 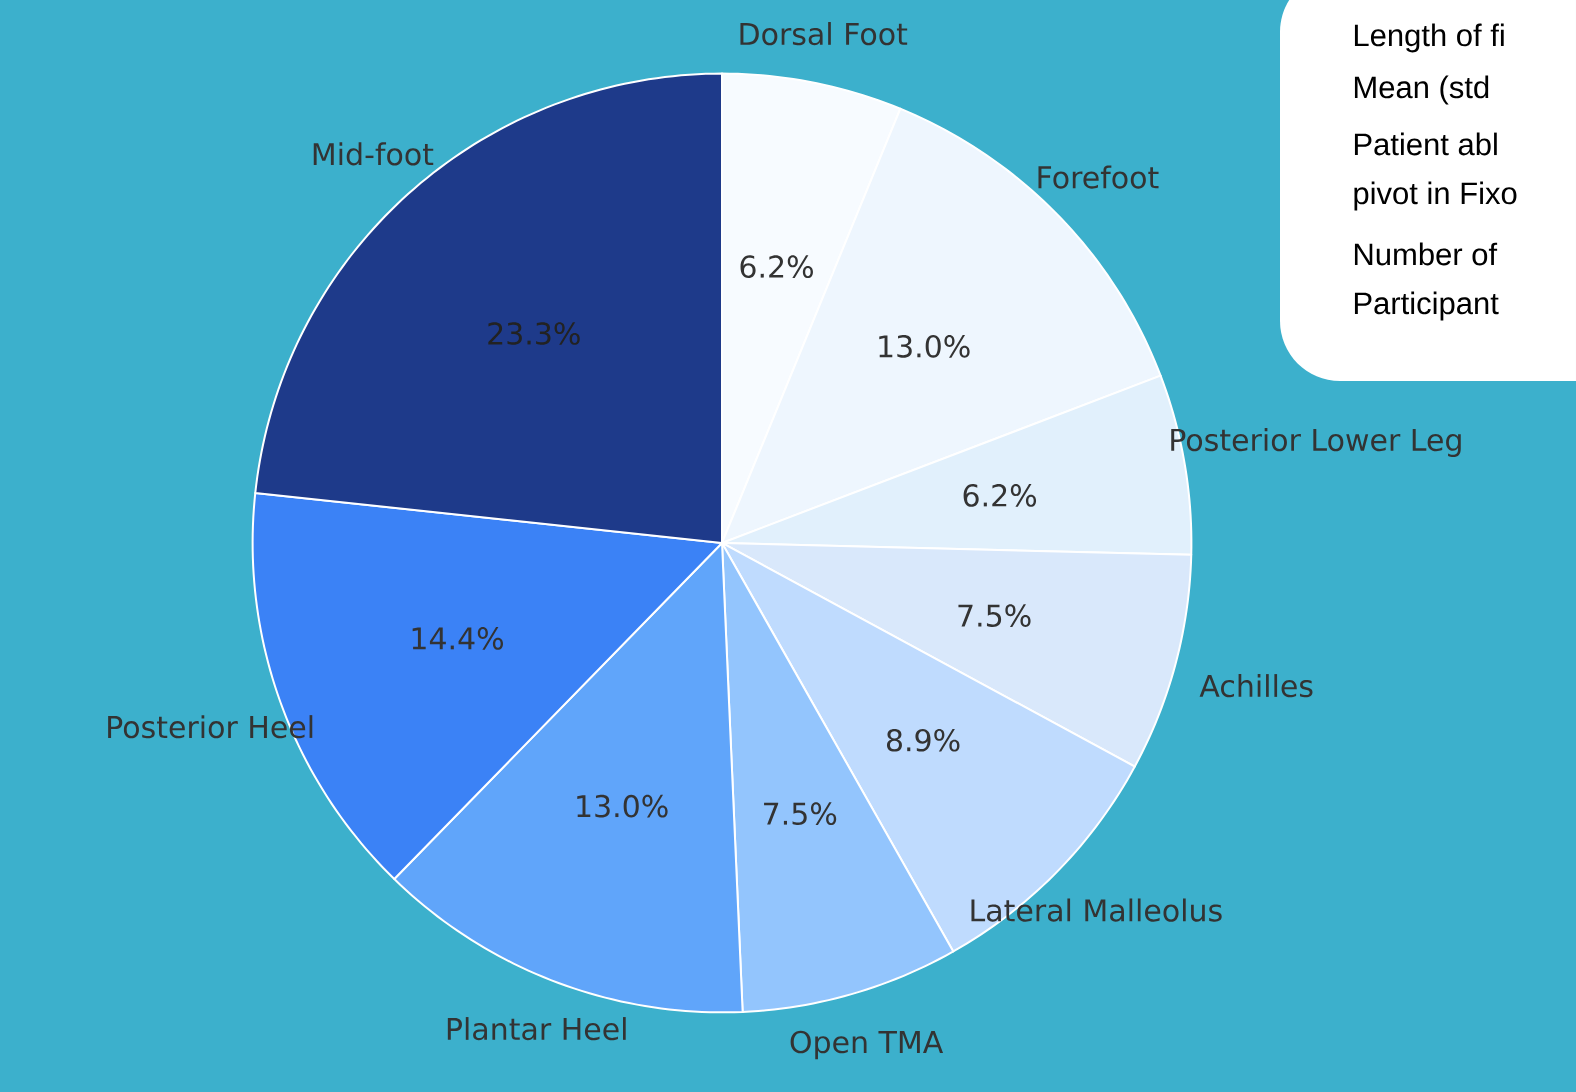 I want to click on data-label: 8.9%, so click(x=923, y=740).